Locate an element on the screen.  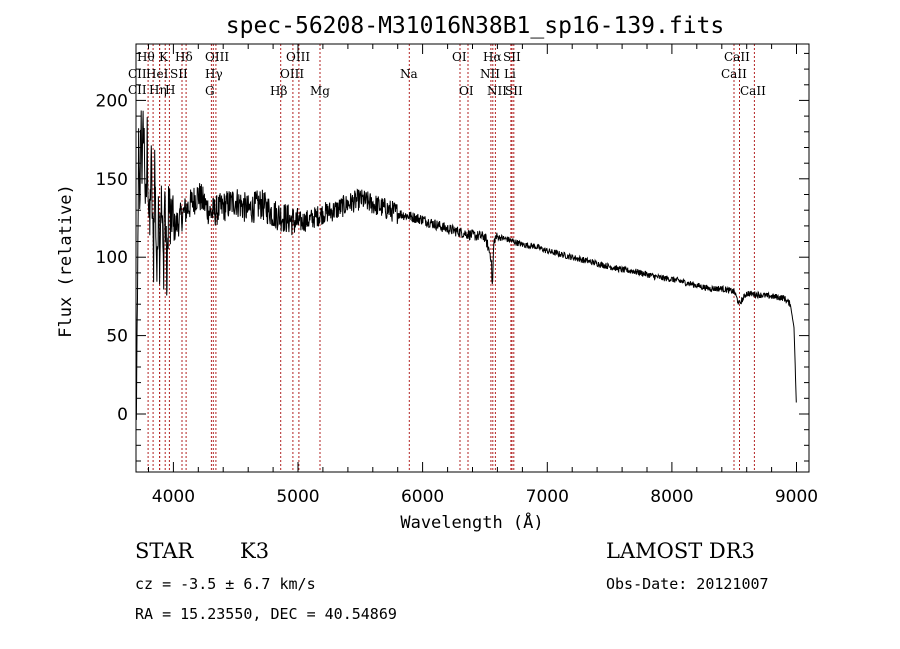
x-axis-label: Wavelength (Å) is located at coordinates (471, 522).